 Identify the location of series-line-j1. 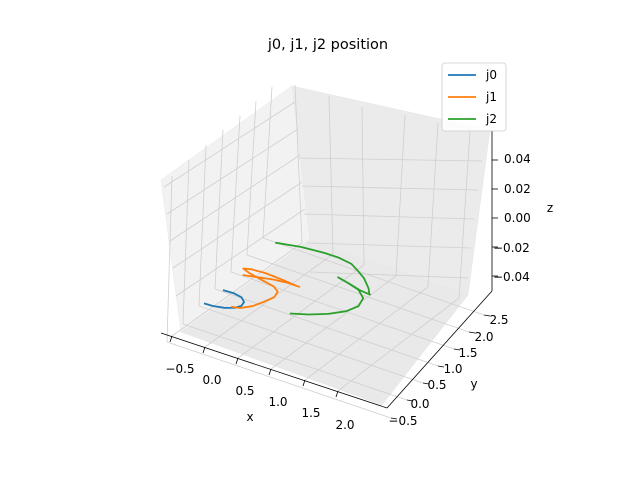
(265, 288).